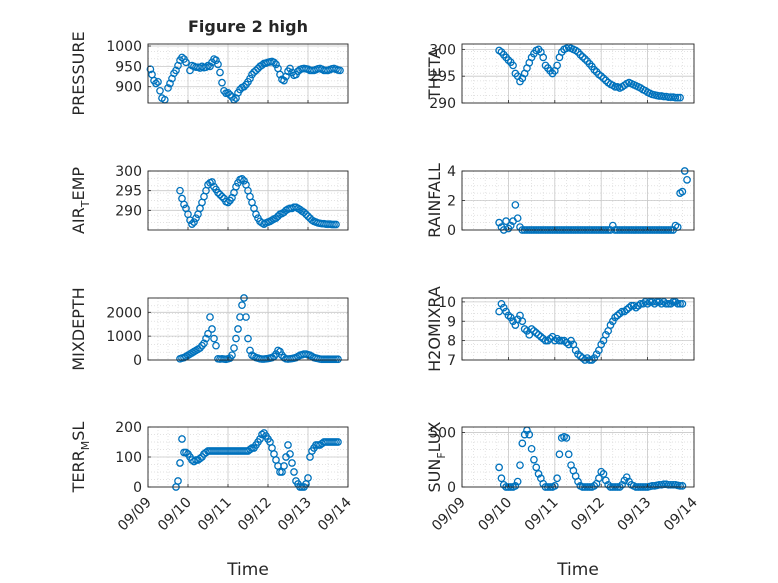 Image resolution: width=778 pixels, height=583 pixels. What do you see at coordinates (451, 202) in the screenshot?
I see `y-tick-label: 2` at bounding box center [451, 202].